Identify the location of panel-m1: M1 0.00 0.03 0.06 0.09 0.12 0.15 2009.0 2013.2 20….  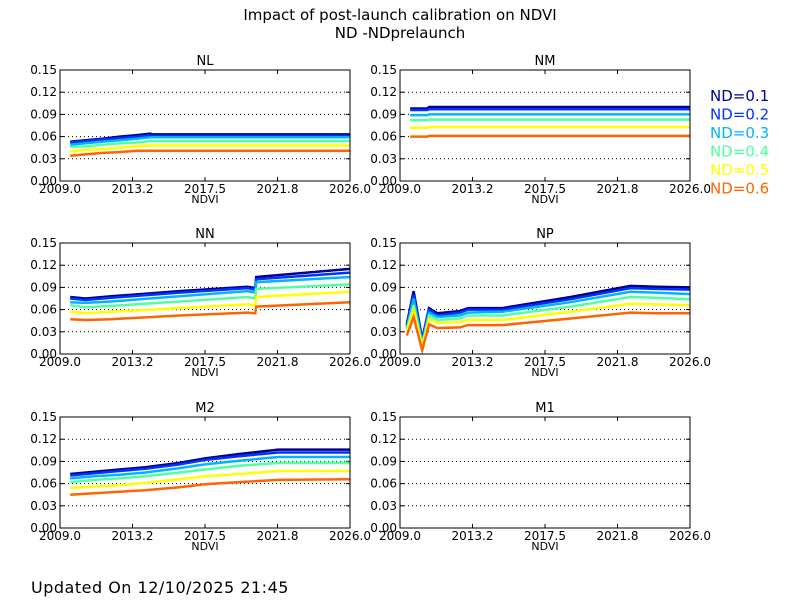
(540, 477).